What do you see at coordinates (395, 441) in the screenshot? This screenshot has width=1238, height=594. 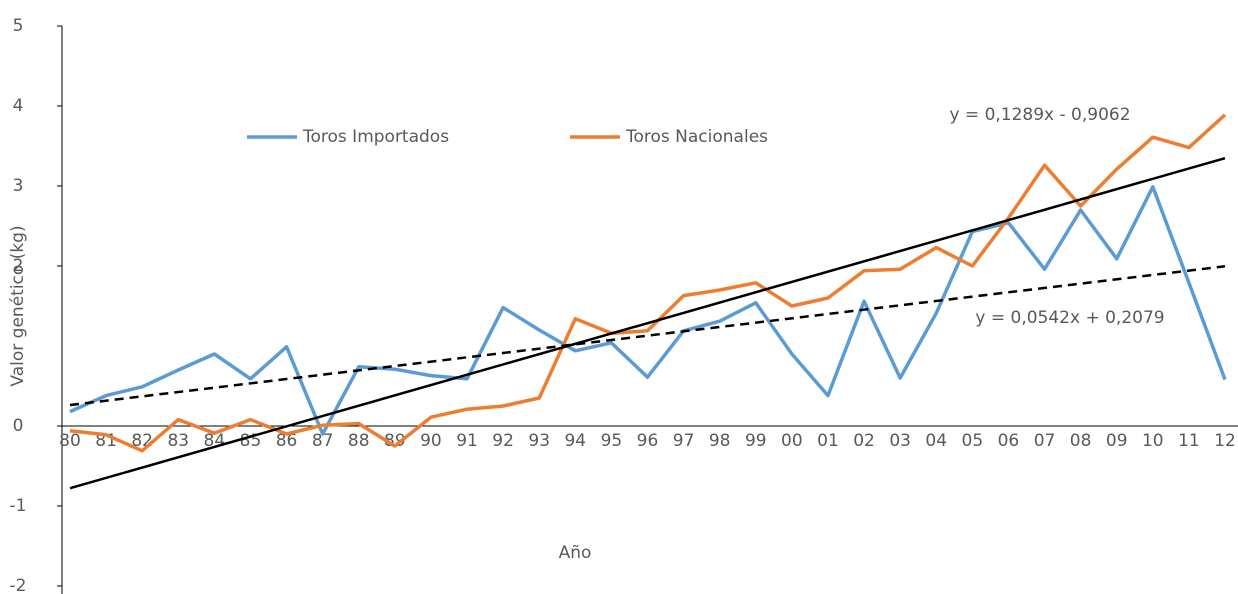 I see `x-tick-label: 89` at bounding box center [395, 441].